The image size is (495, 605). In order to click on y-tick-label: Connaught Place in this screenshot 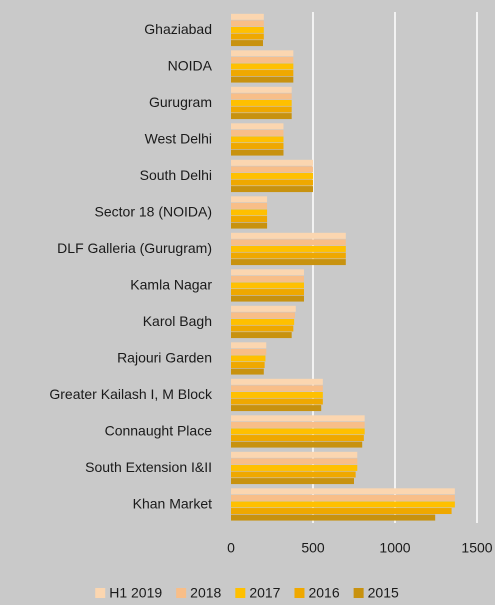, I will do `click(159, 430)`.